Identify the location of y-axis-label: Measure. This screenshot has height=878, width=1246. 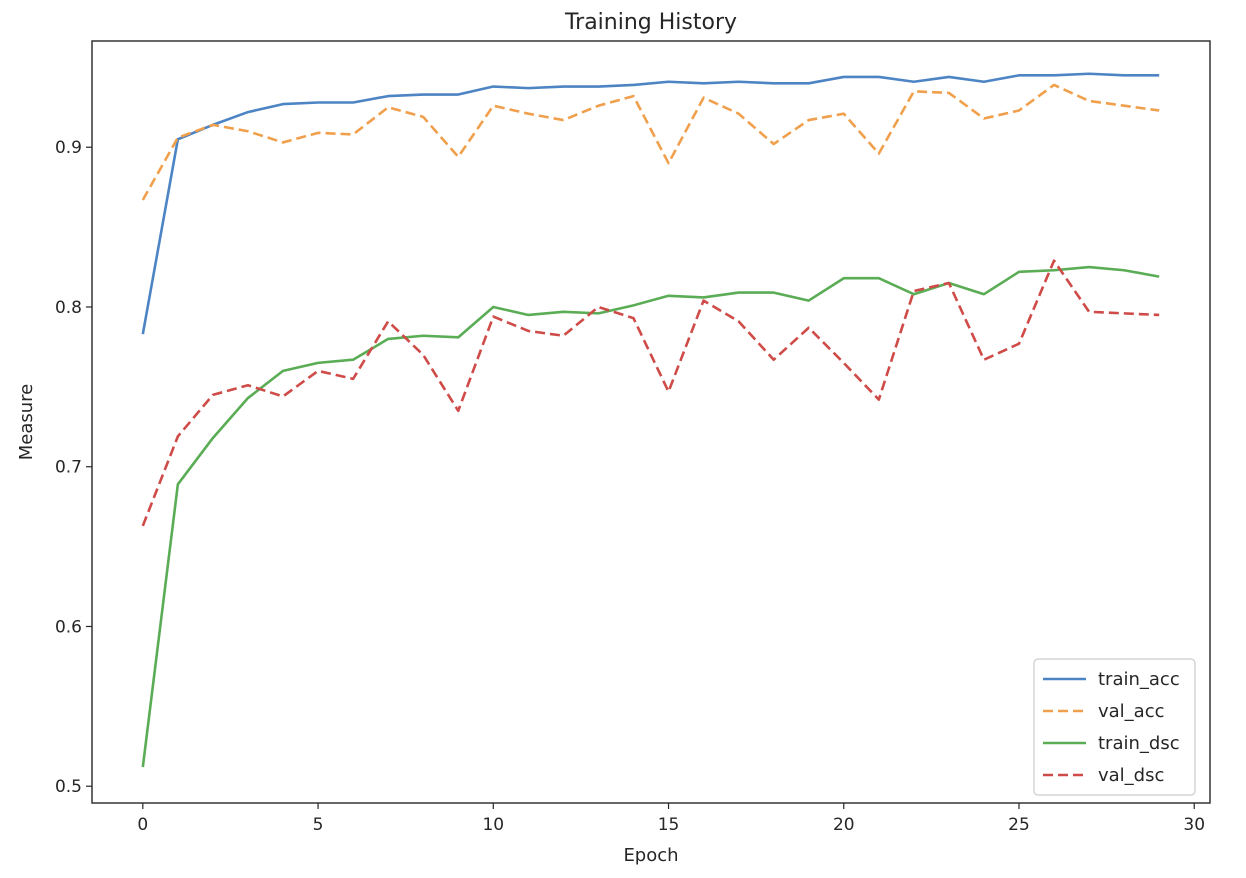
(26, 422).